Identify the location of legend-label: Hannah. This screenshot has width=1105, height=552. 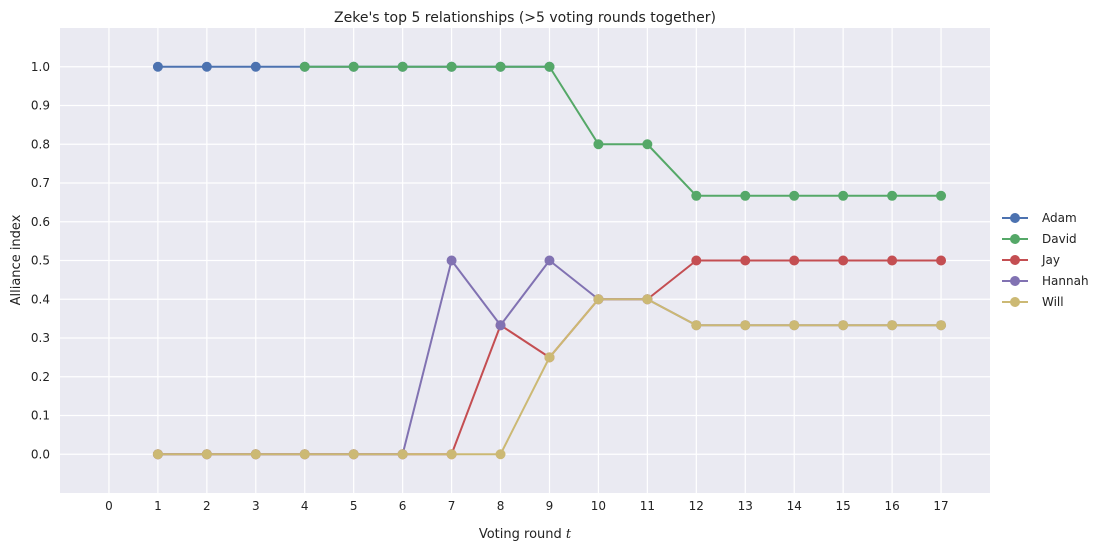
(1065, 281).